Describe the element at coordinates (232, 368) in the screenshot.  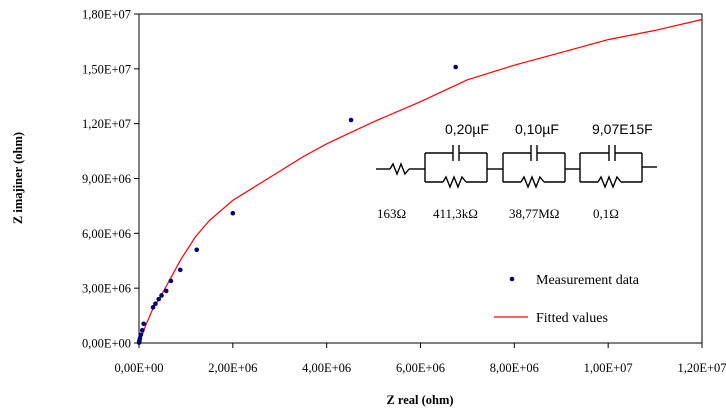
I see `x-tick-label: 2,00E+06` at that location.